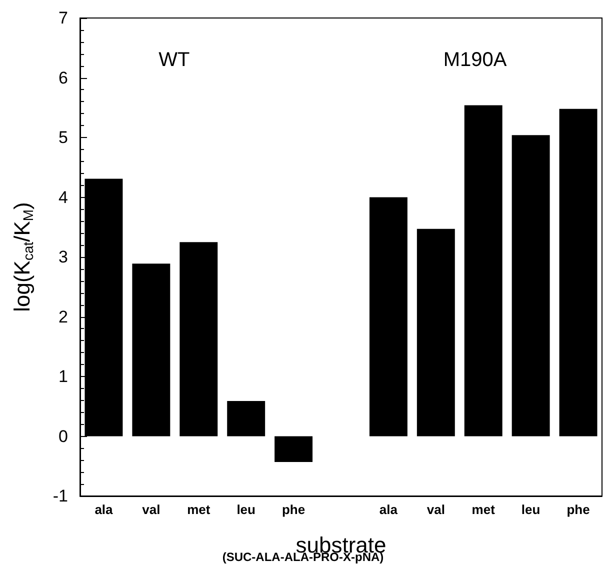 This screenshot has height=572, width=606. I want to click on y-tick-label: -1, so click(60, 496).